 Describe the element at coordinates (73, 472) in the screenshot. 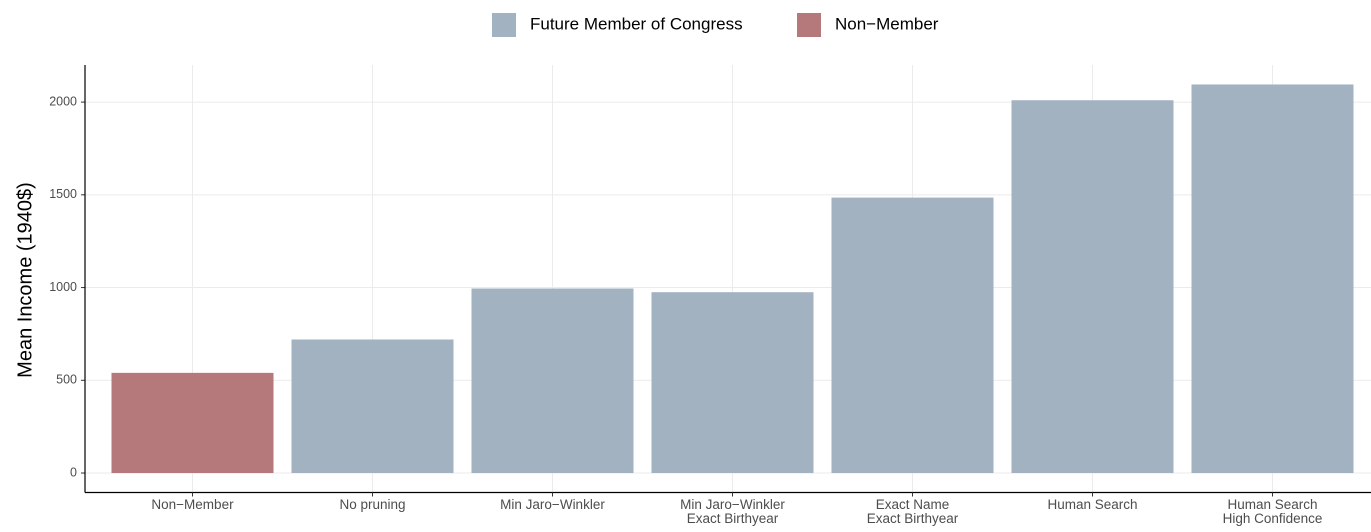

I see `y-tick-label: 0` at that location.